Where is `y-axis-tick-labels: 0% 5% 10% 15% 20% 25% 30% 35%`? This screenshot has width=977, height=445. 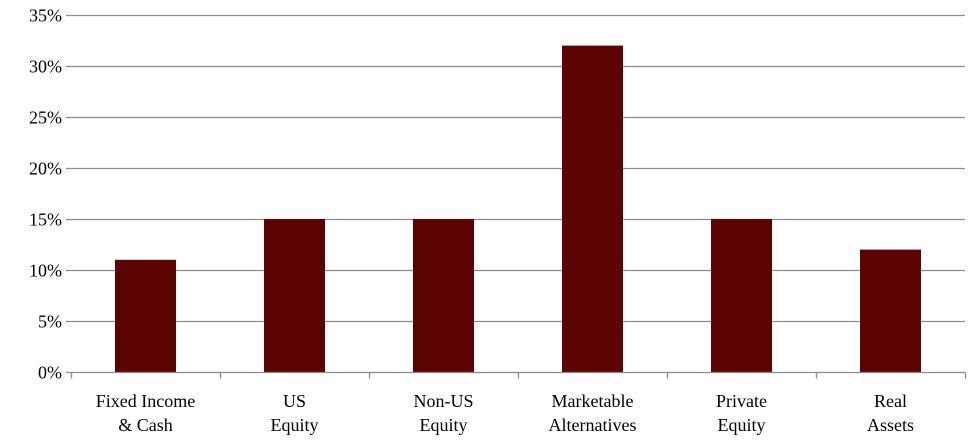 y-axis-tick-labels: 0% 5% 10% 15% 20% 25% 30% 35% is located at coordinates (45, 194).